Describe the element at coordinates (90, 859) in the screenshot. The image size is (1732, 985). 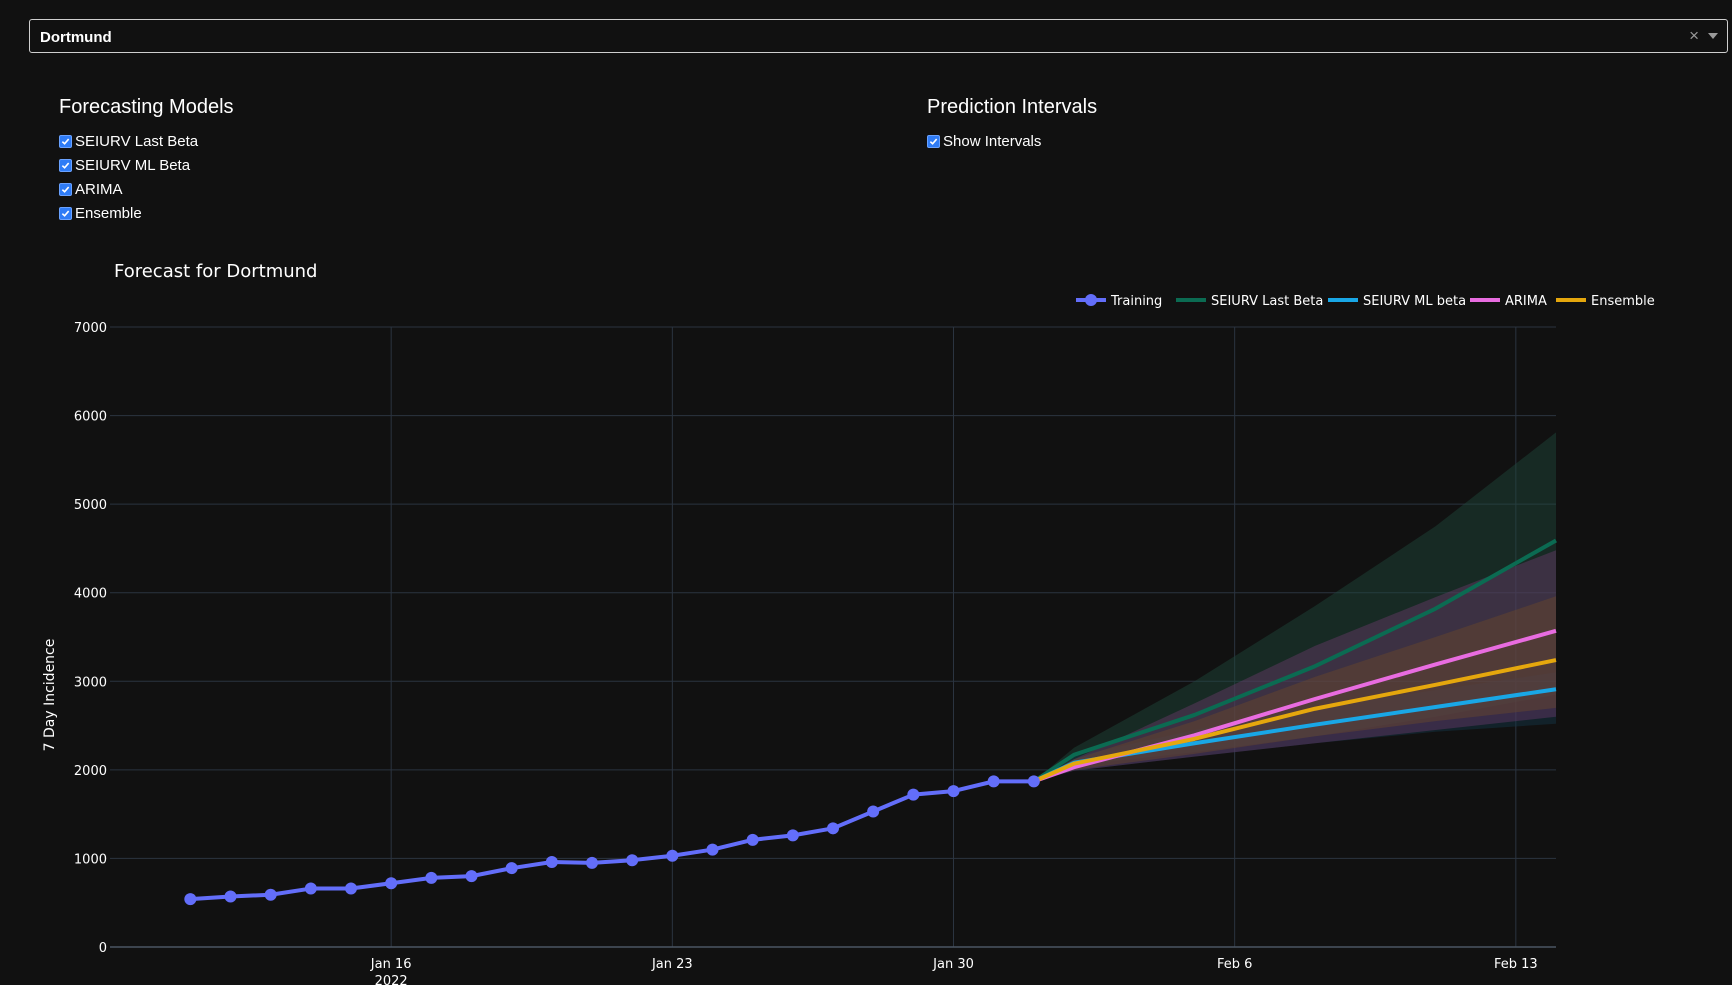
I see `y-tick-label: 1000` at that location.